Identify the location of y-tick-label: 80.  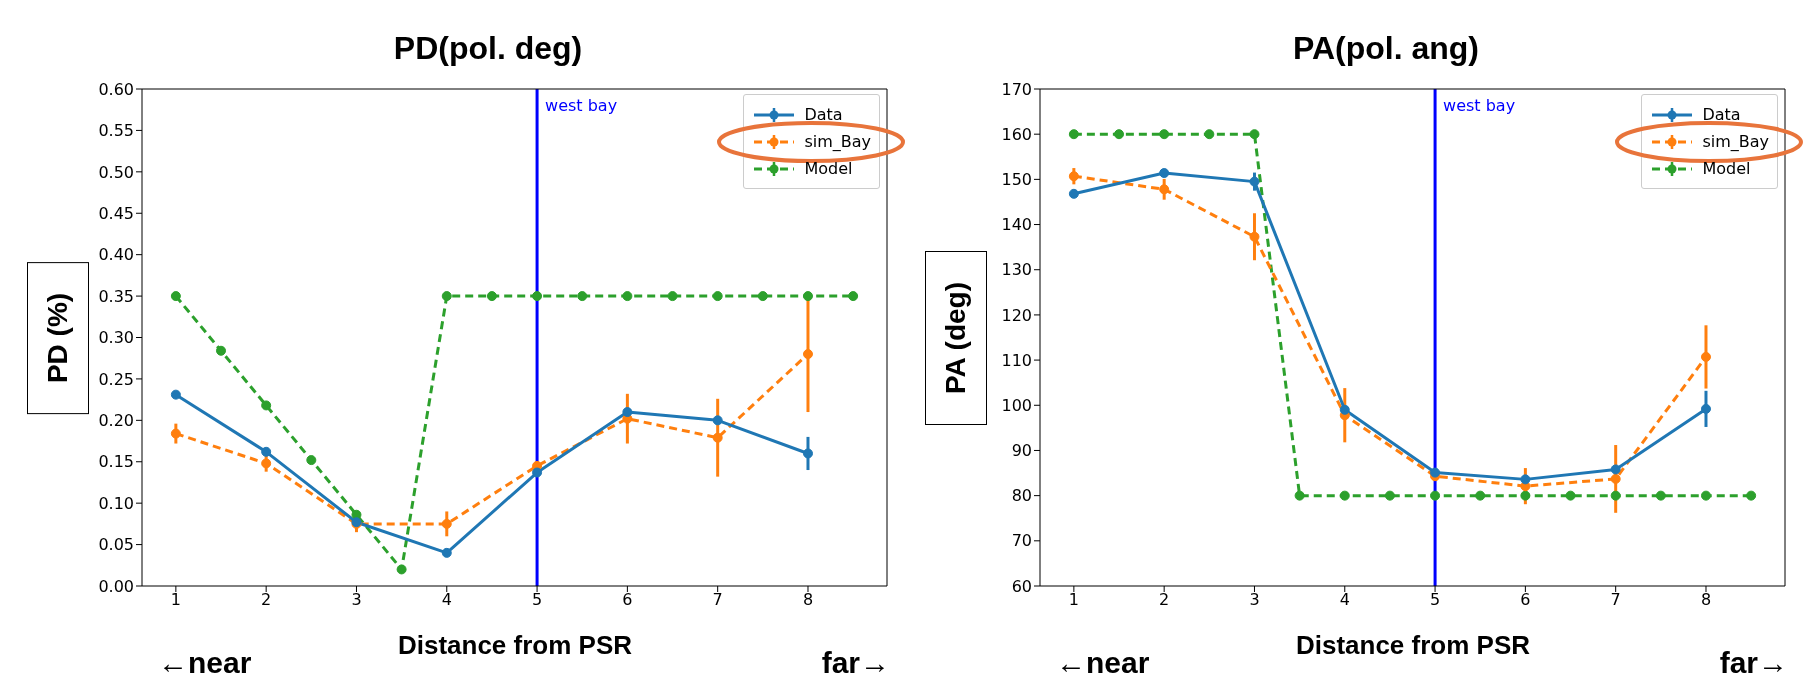
(1021, 496).